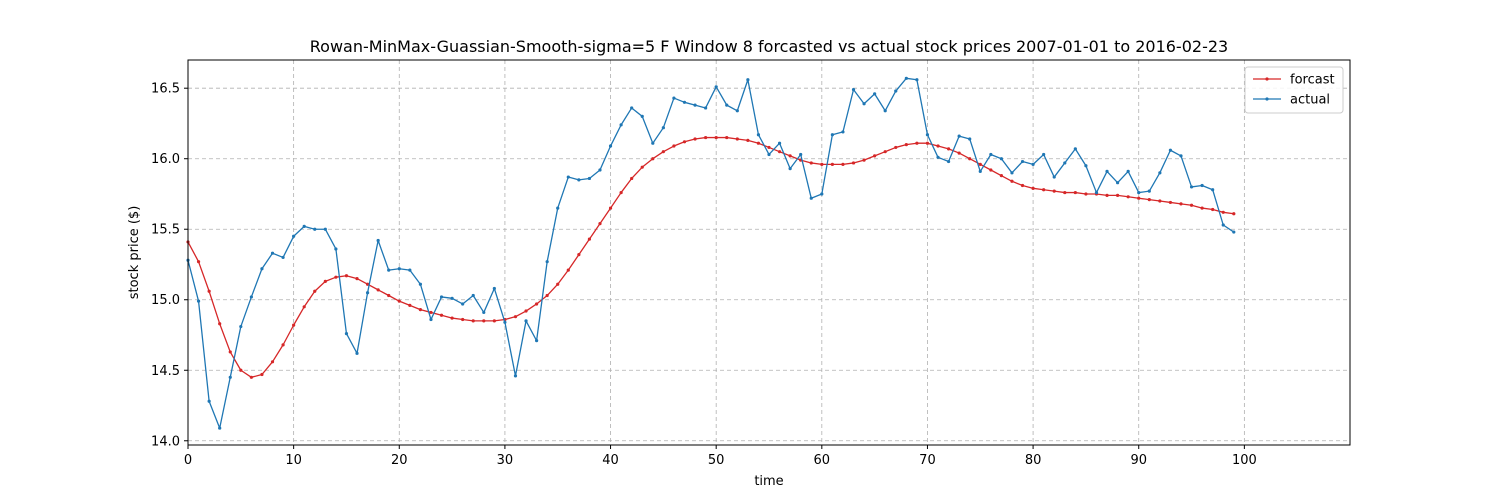  What do you see at coordinates (1291, 100) in the screenshot?
I see `legend-item-actual: actual` at bounding box center [1291, 100].